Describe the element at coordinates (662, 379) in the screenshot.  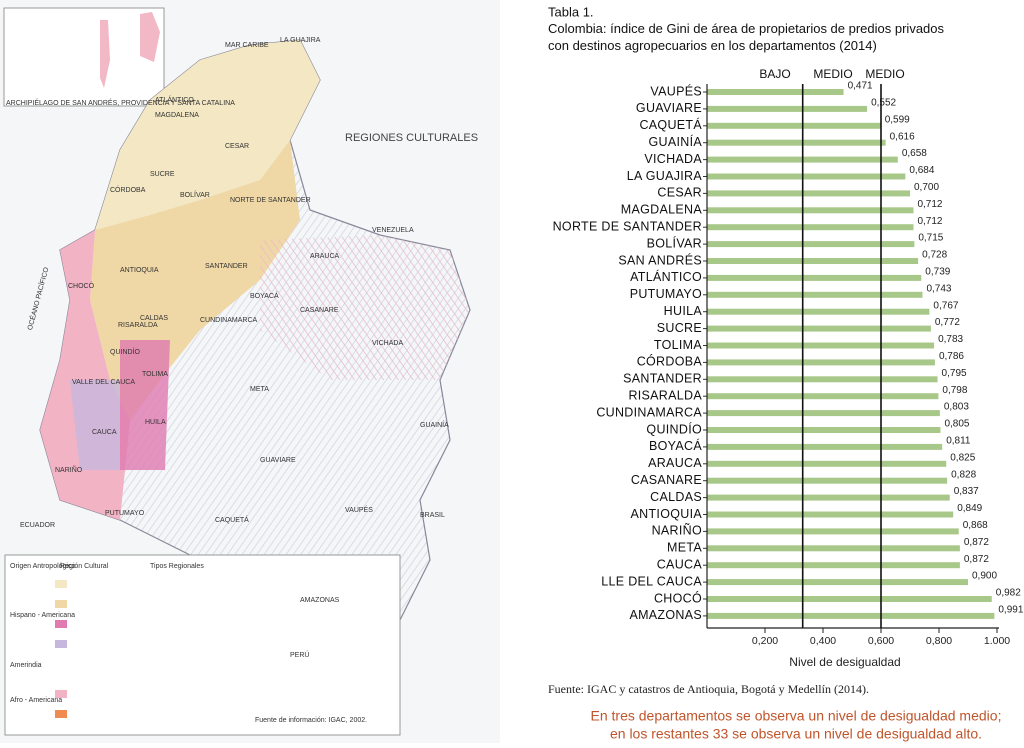
I see `category-label: SANTANDER` at that location.